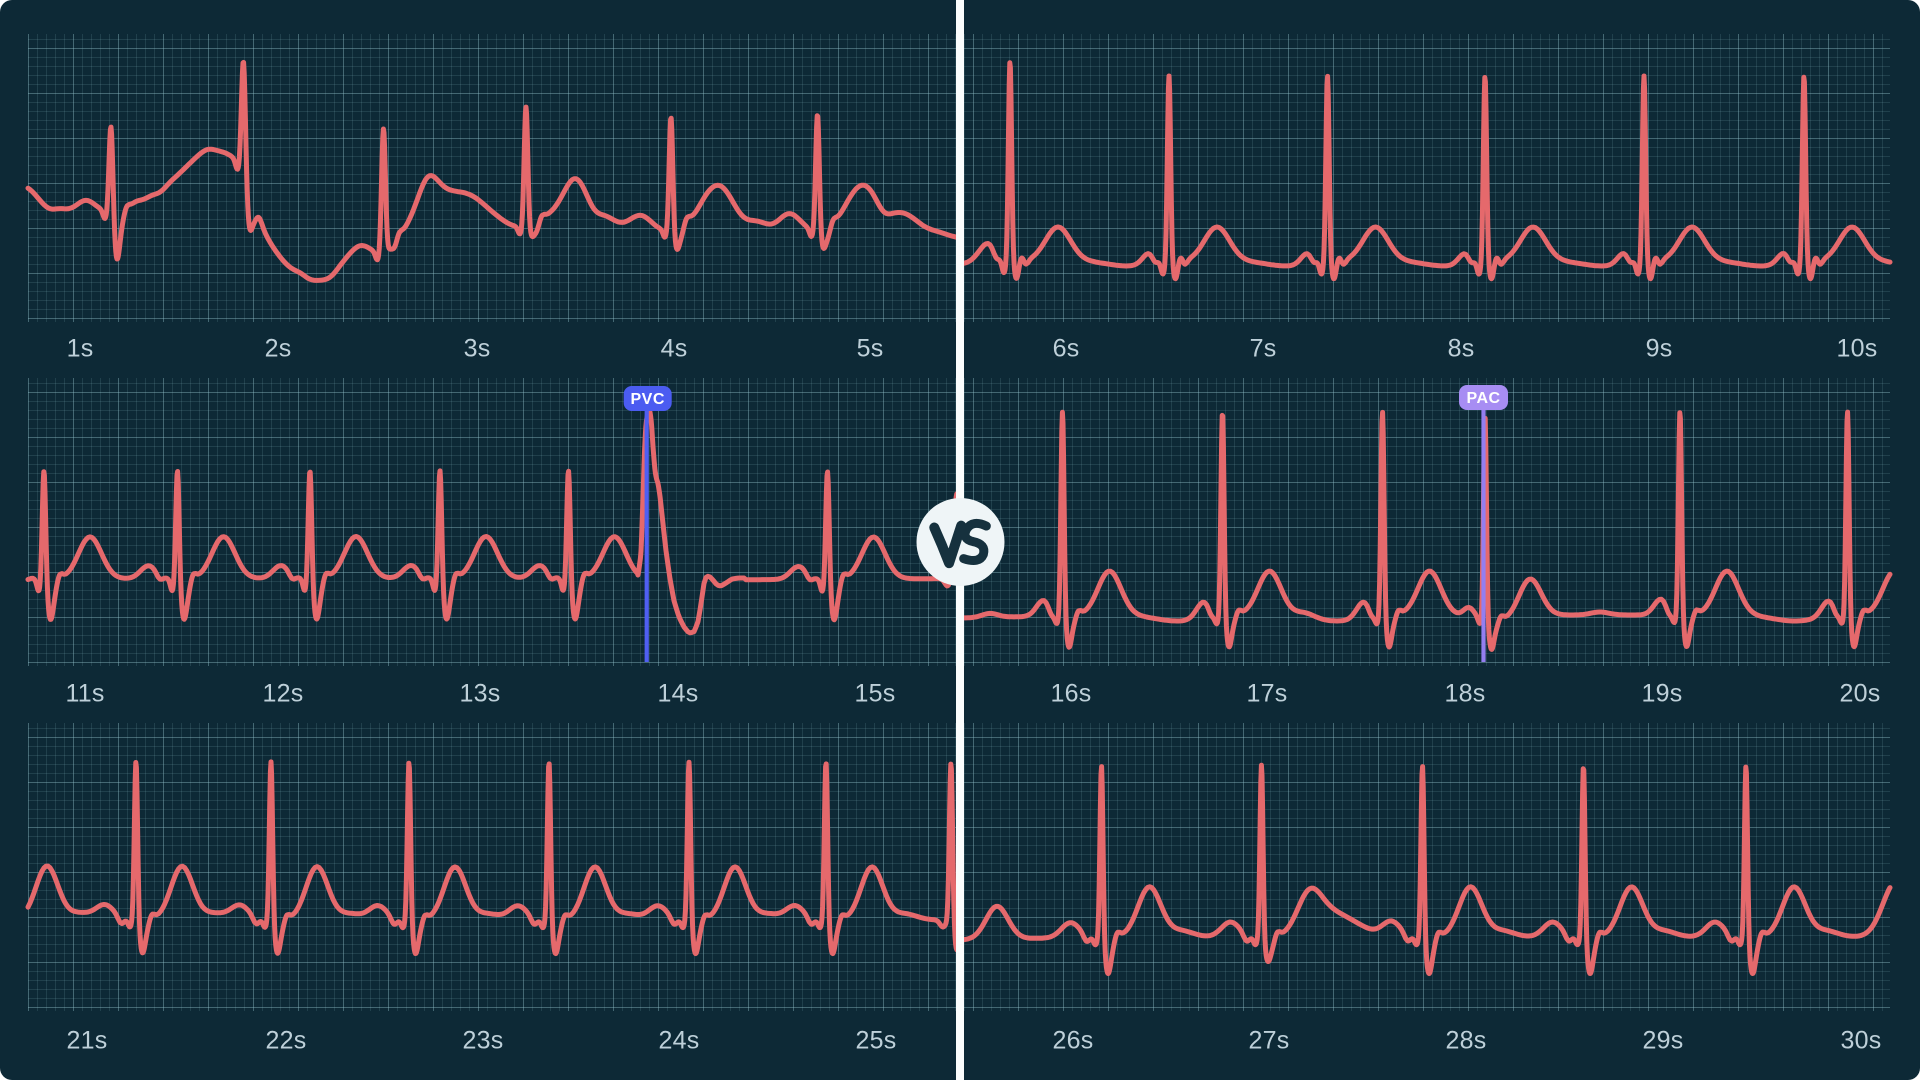 The height and width of the screenshot is (1080, 1920). What do you see at coordinates (647, 399) in the screenshot?
I see `svg-text: PVC` at bounding box center [647, 399].